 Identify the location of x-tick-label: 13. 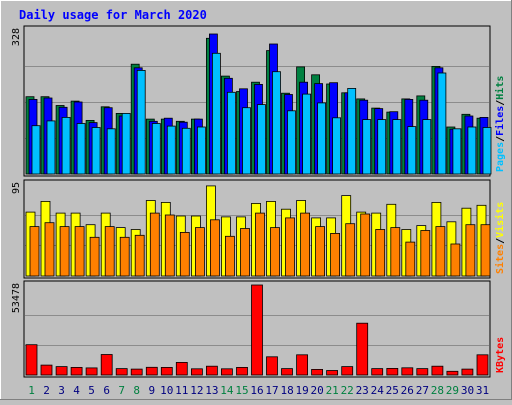
(211, 390).